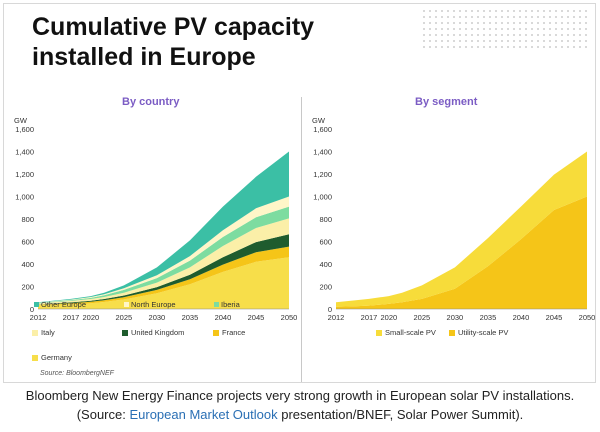 The width and height of the screenshot is (600, 432). Describe the element at coordinates (77, 373) in the screenshot. I see `source-note: Source: BloombergNEF` at that location.